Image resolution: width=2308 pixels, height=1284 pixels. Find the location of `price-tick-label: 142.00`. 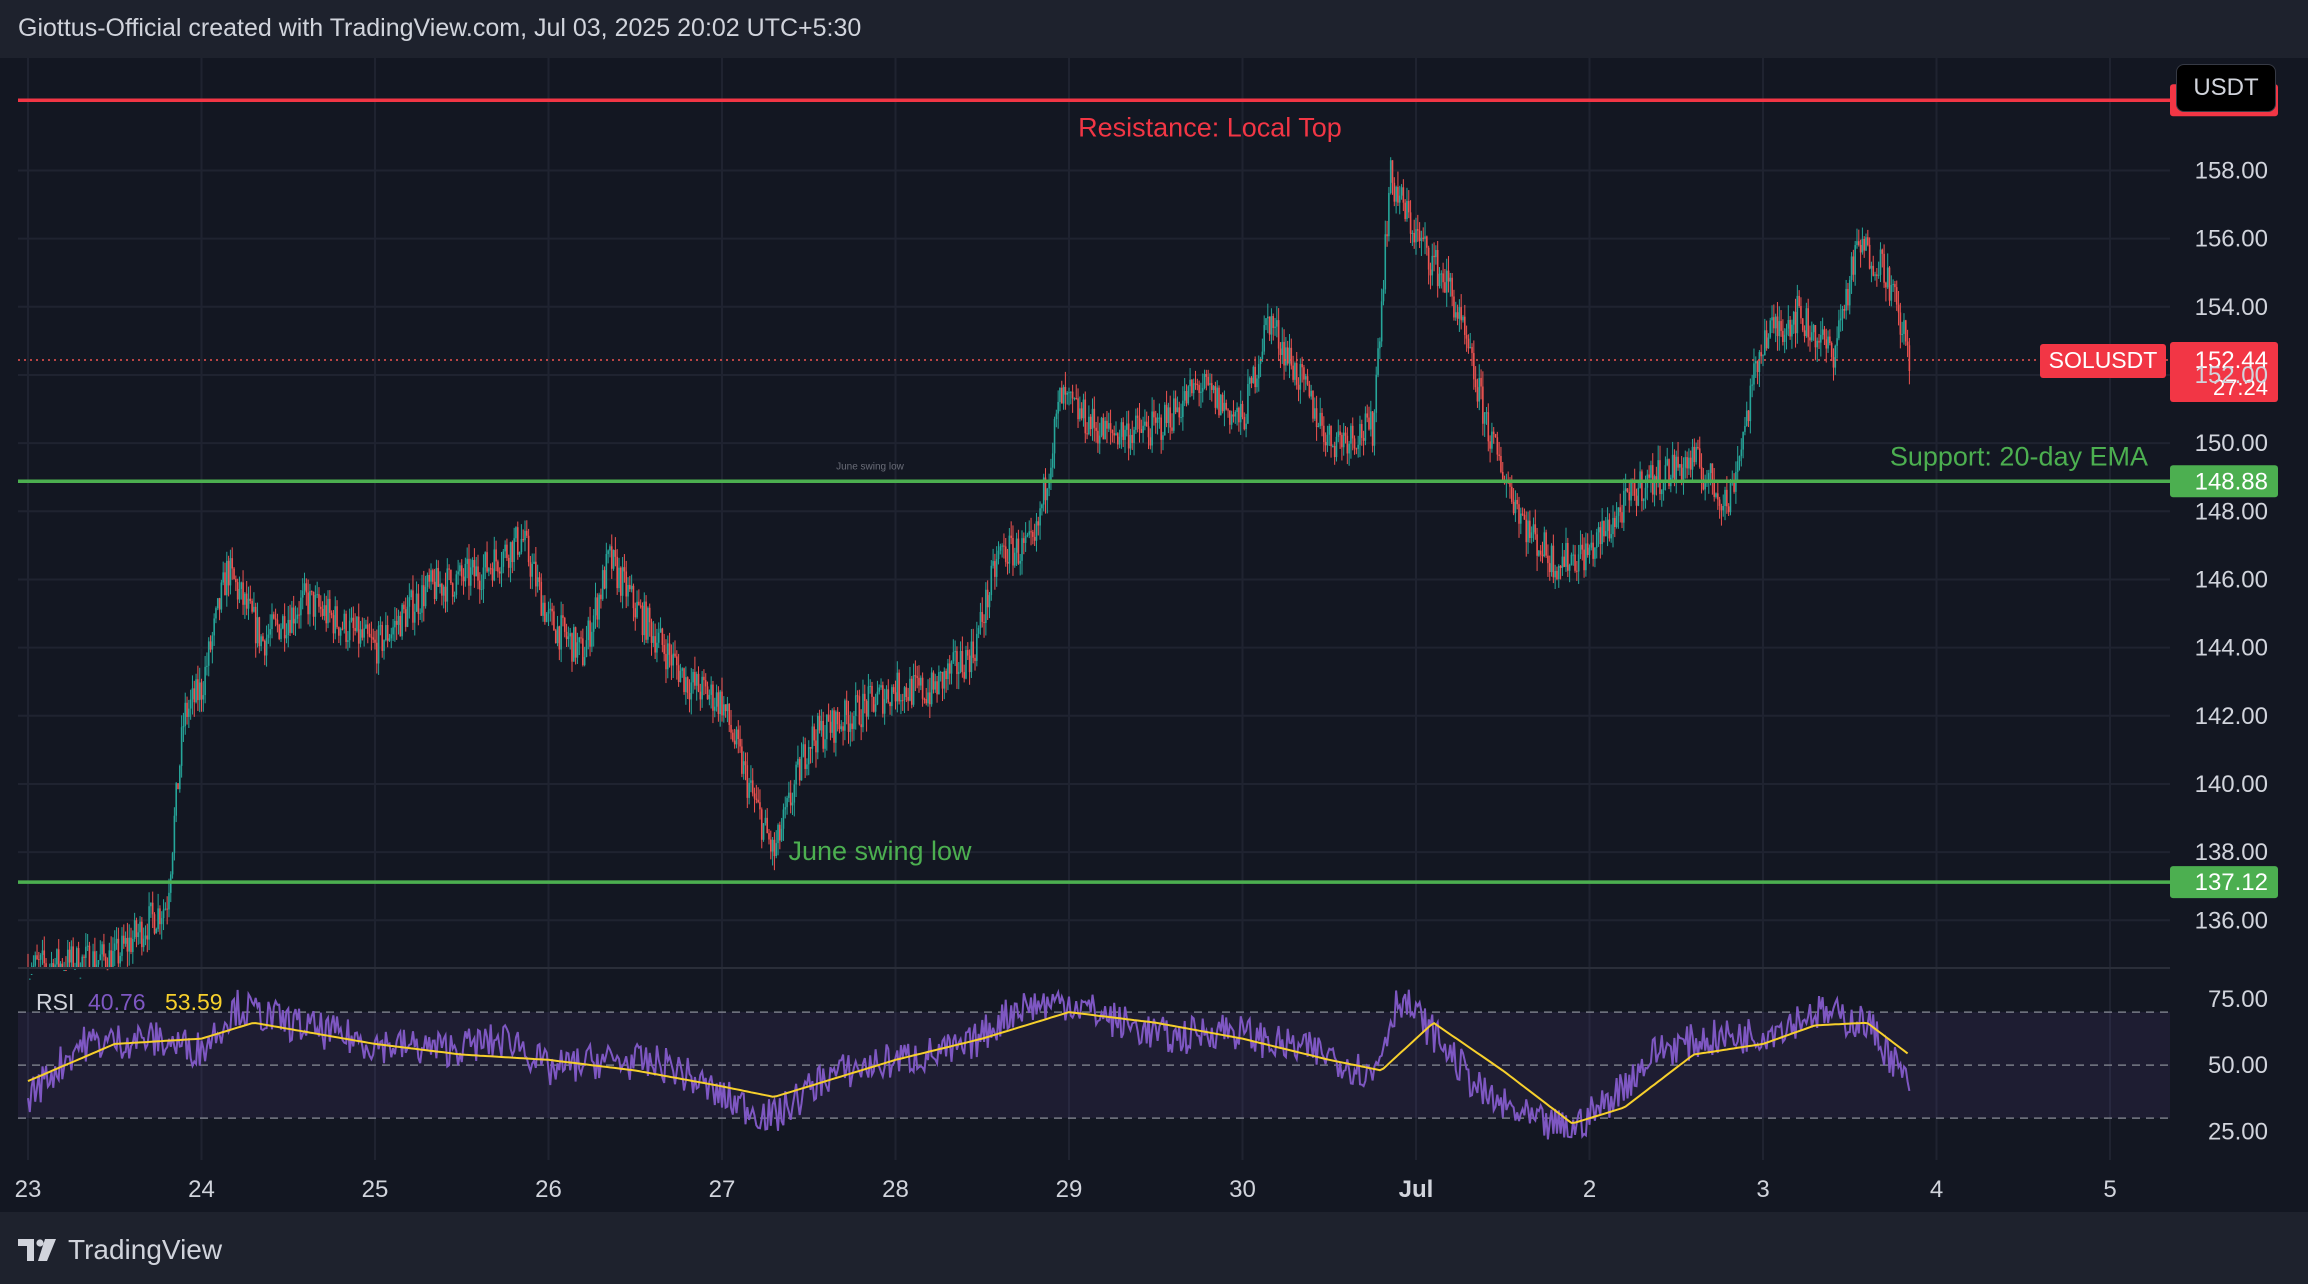

price-tick-label: 142.00 is located at coordinates (2231, 716).